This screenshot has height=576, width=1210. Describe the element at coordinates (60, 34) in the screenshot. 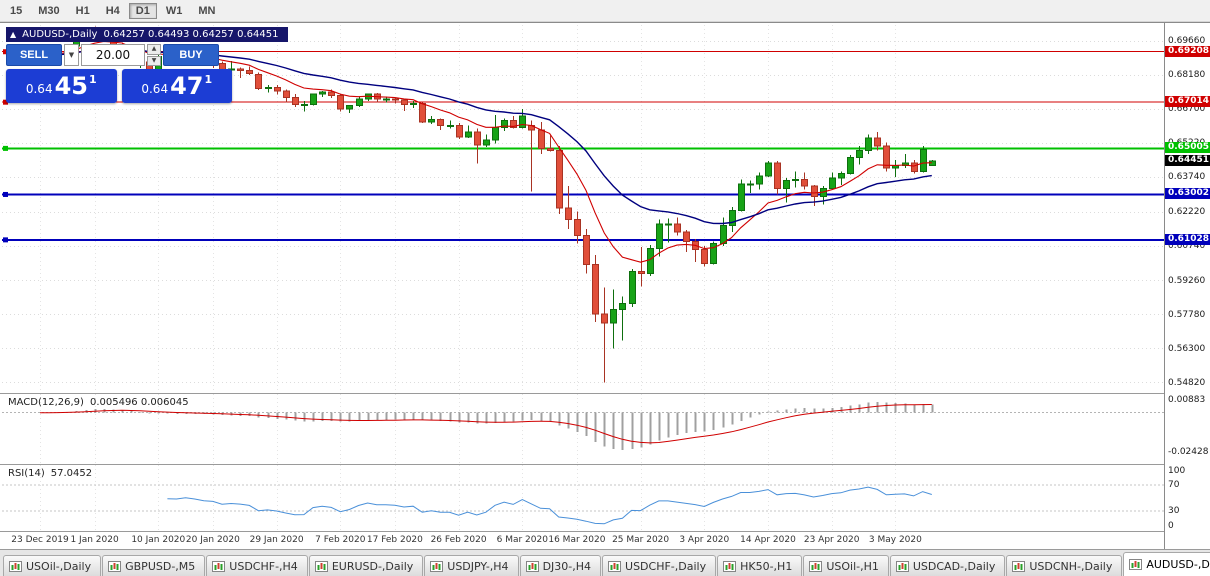

I see `chart-symbol-title: AUDUSD-,Daily` at that location.